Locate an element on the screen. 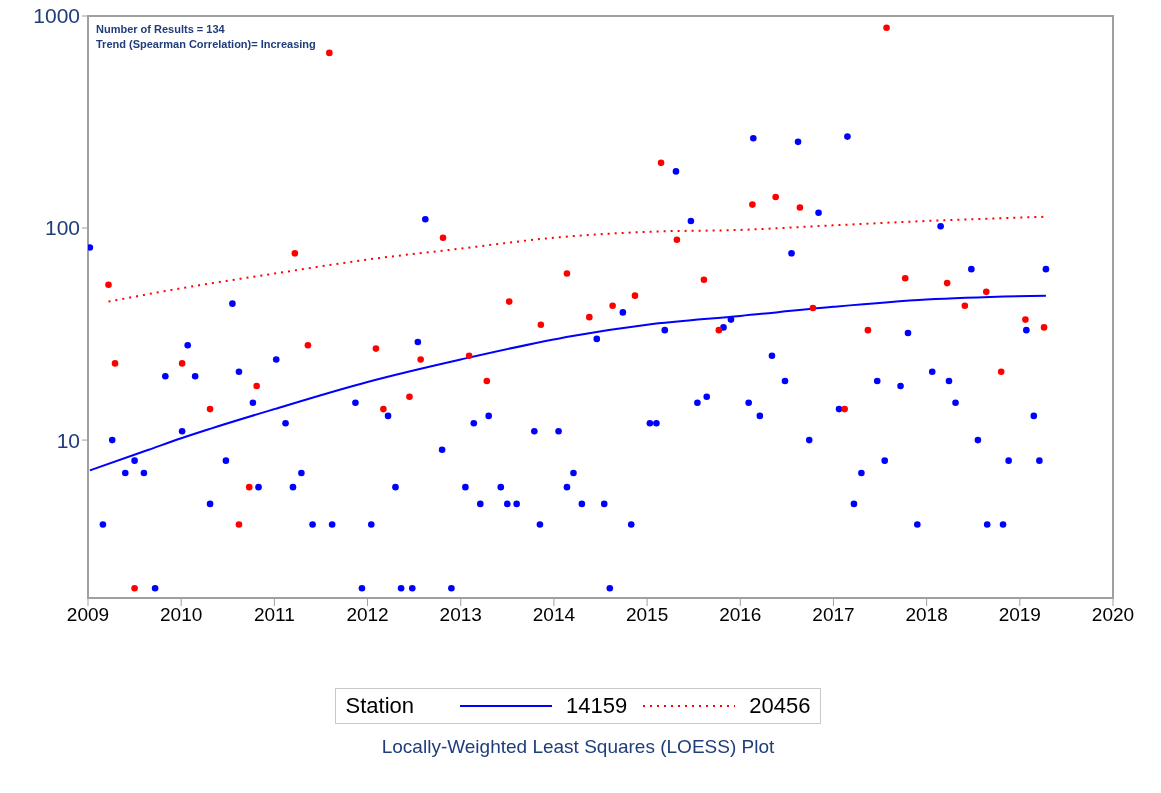  x-tick-label: 2020 is located at coordinates (1113, 615).